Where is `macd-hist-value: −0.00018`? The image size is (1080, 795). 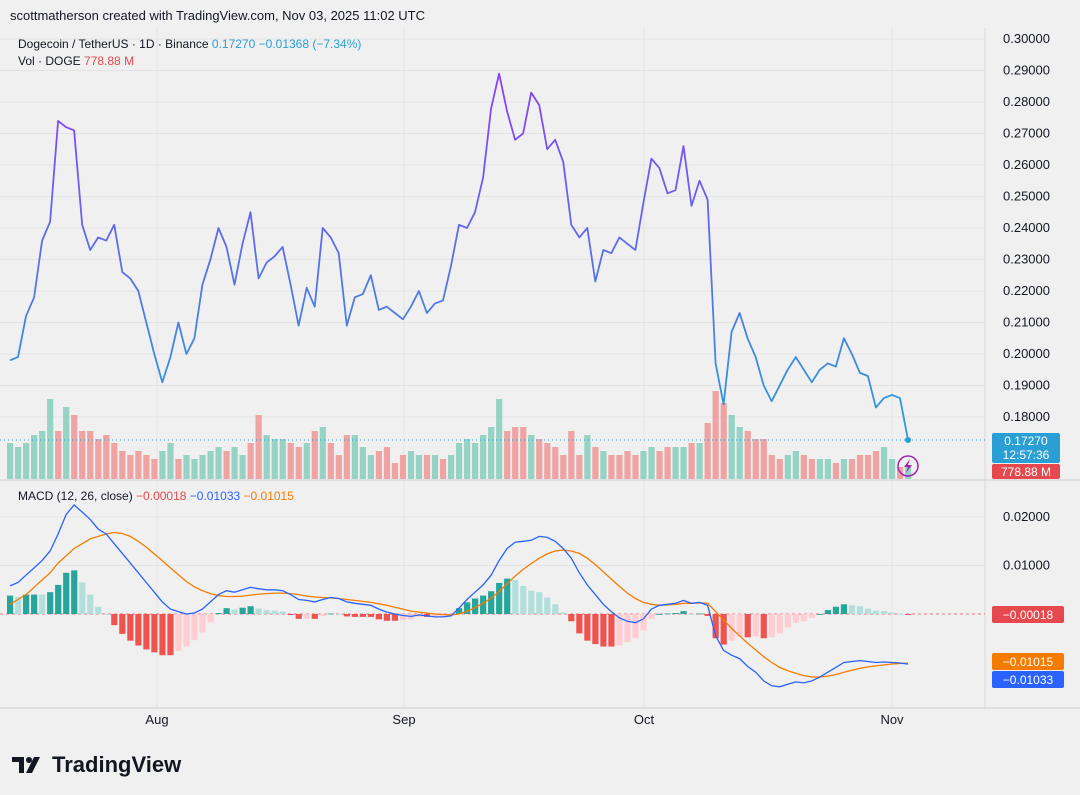 macd-hist-value: −0.00018 is located at coordinates (161, 496).